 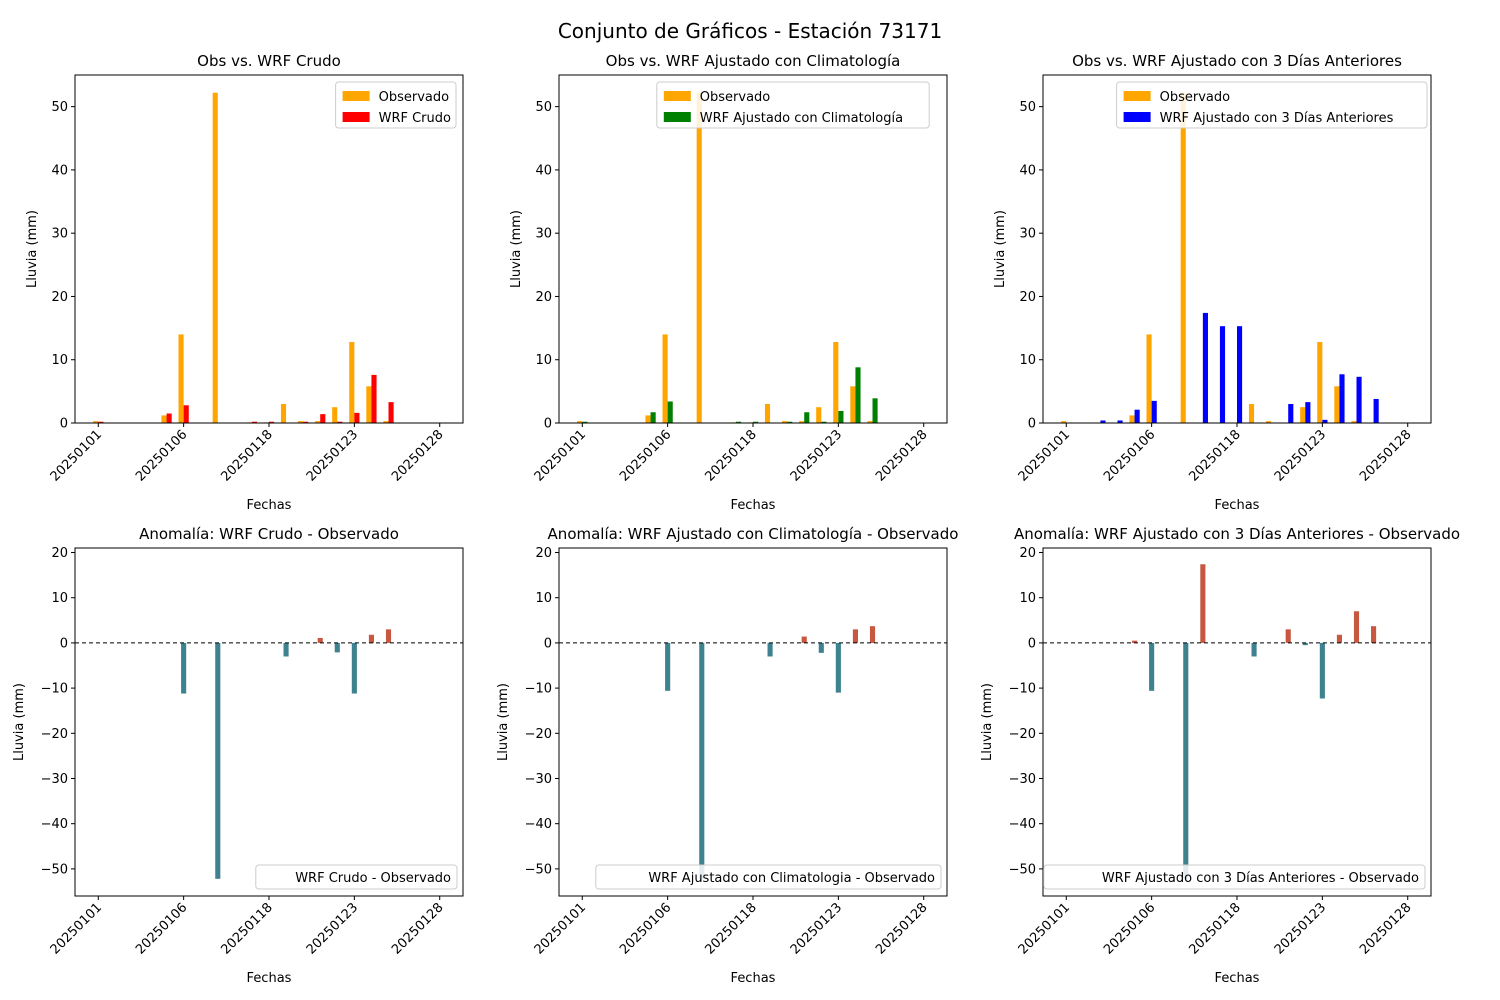 I want to click on legend-label: WRF Ajustado con 3 Días Anteriores, so click(x=1277, y=118).